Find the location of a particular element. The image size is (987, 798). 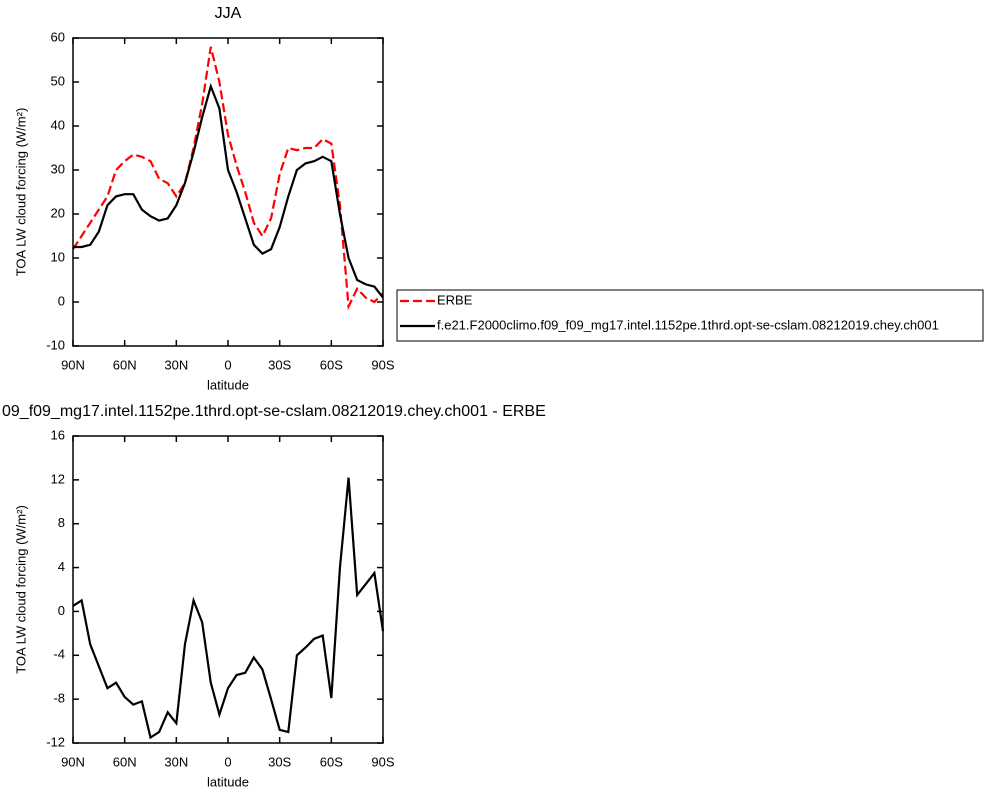

y-tick-label: 60 is located at coordinates (58, 36).